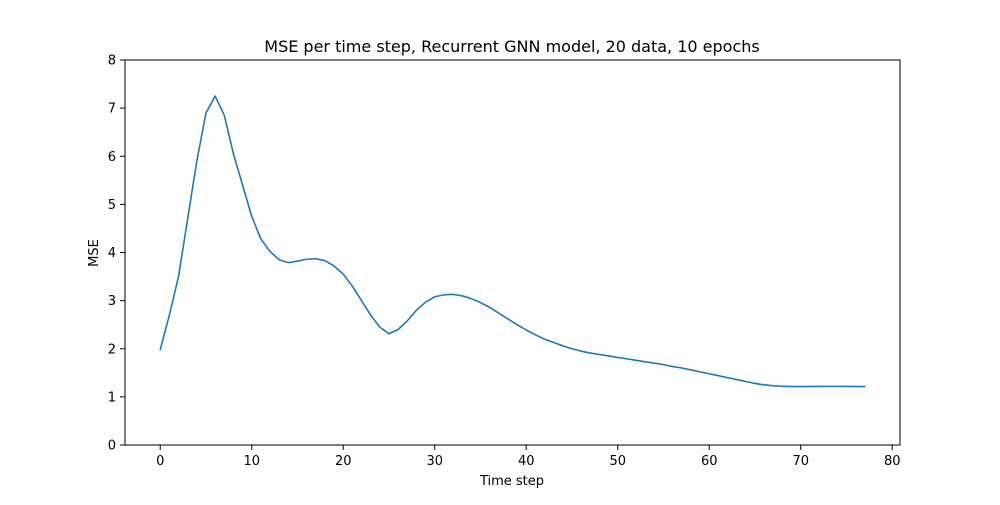 This screenshot has width=1000, height=505. I want to click on x-tick-label: 30, so click(434, 461).